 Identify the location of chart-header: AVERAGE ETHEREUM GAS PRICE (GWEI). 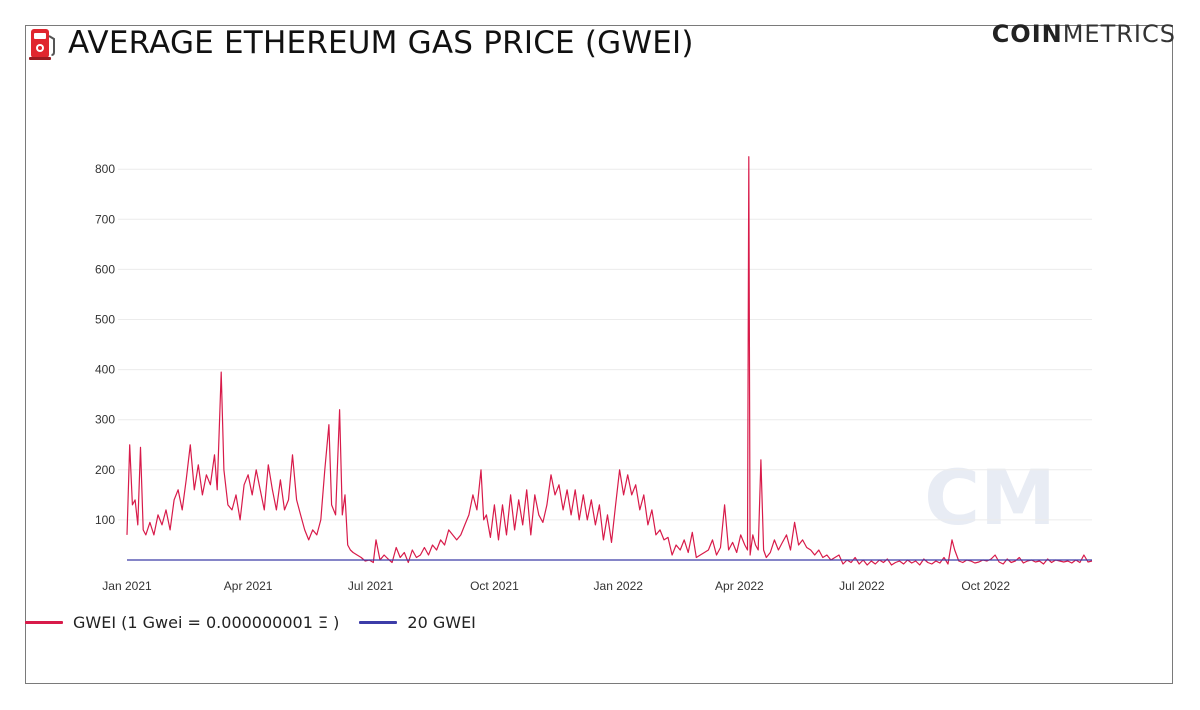
(361, 43).